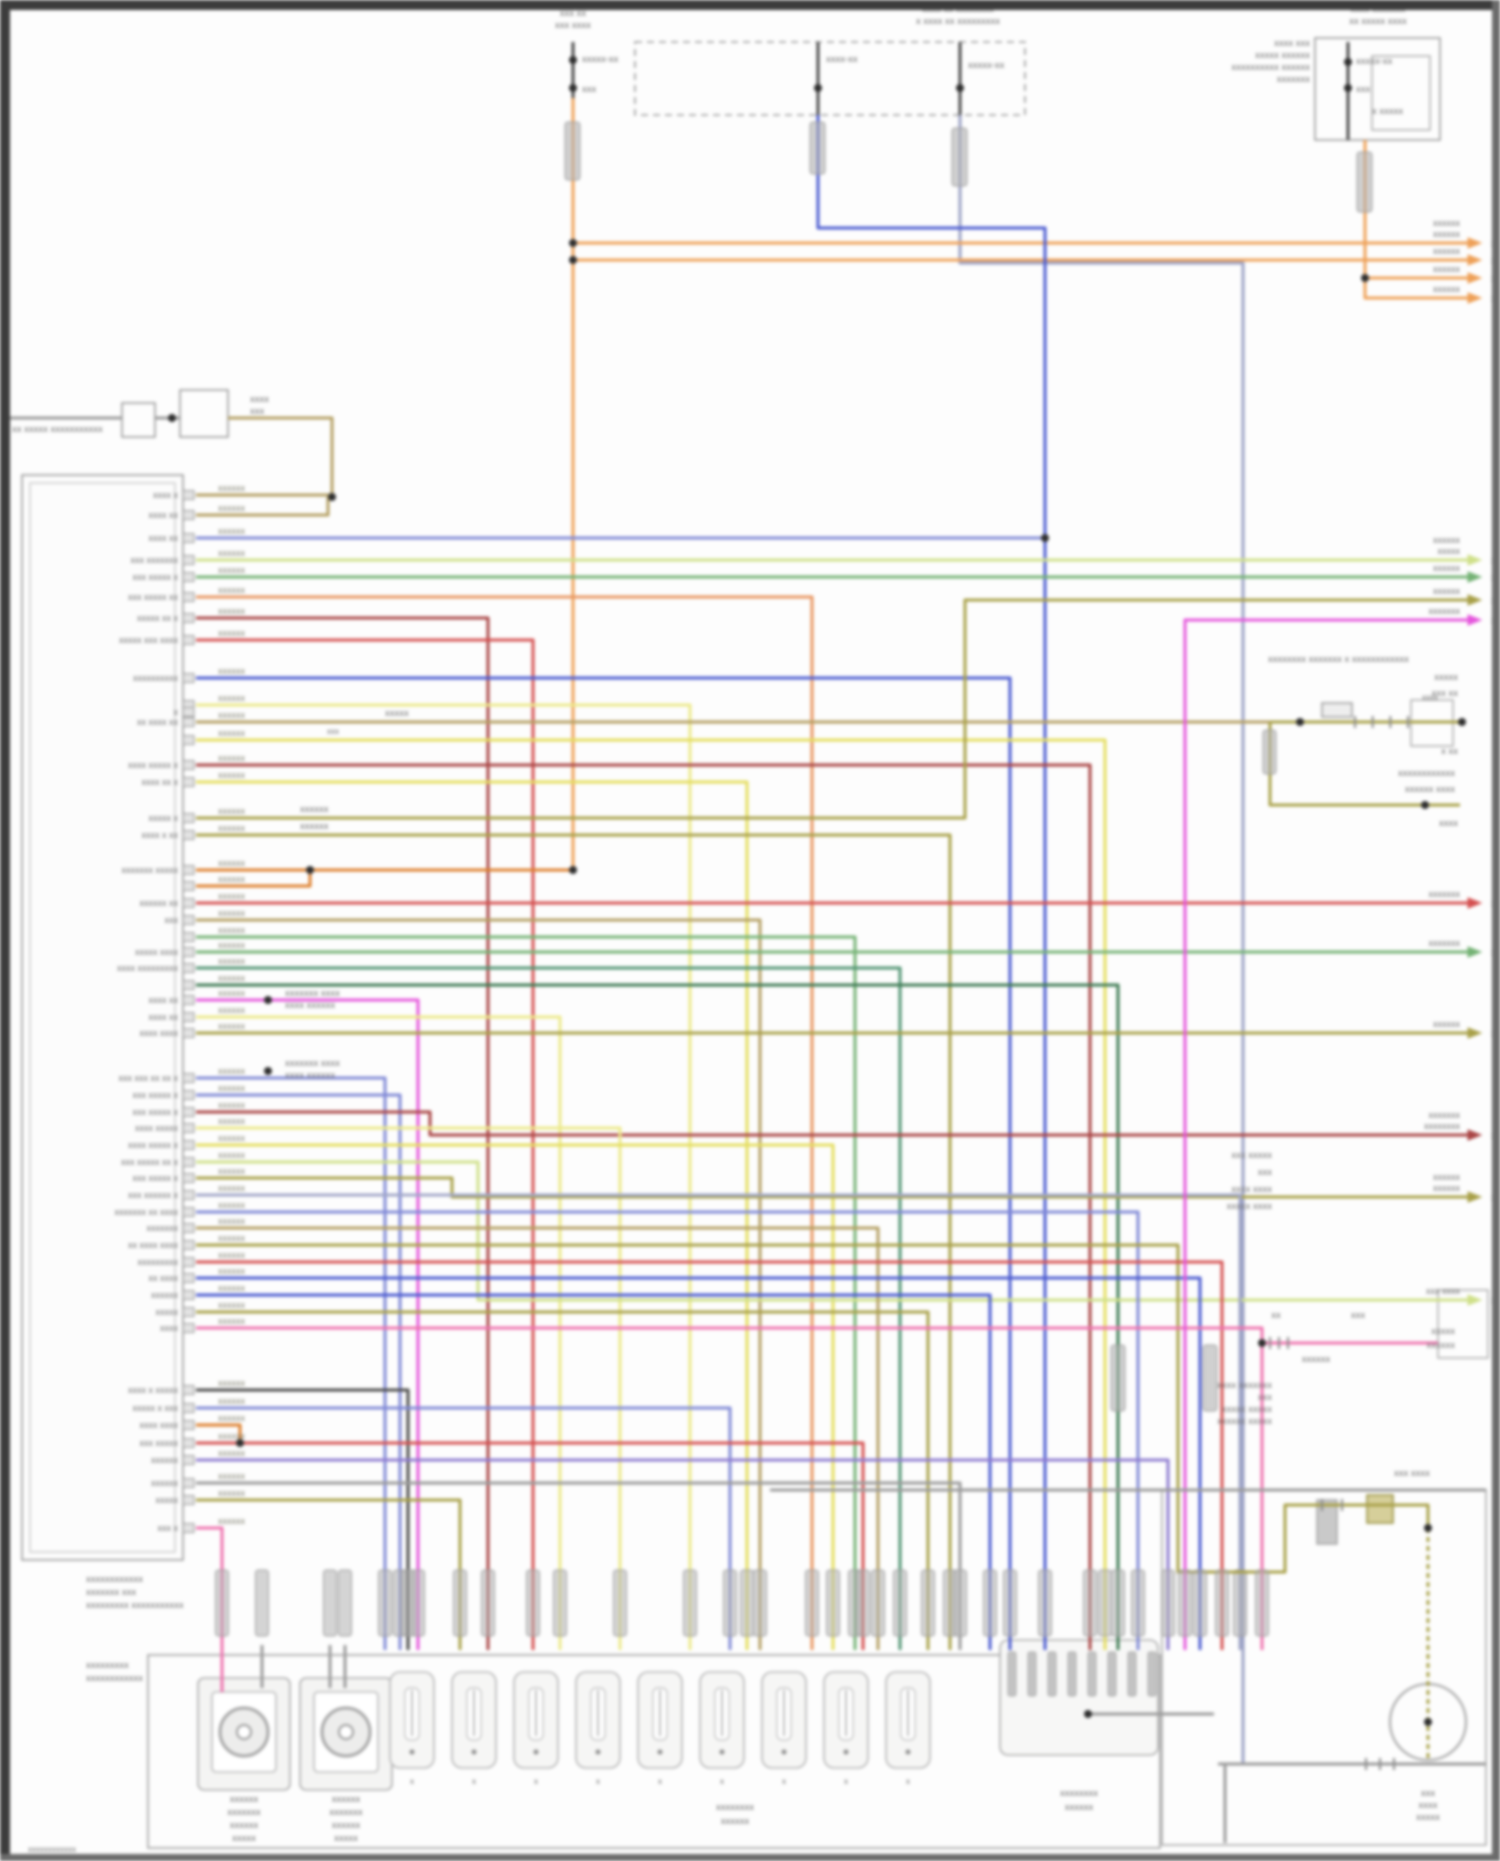 Image resolution: width=1500 pixels, height=1861 pixels. I want to click on arrow-label: xxxxxxxx, so click(1442, 1126).